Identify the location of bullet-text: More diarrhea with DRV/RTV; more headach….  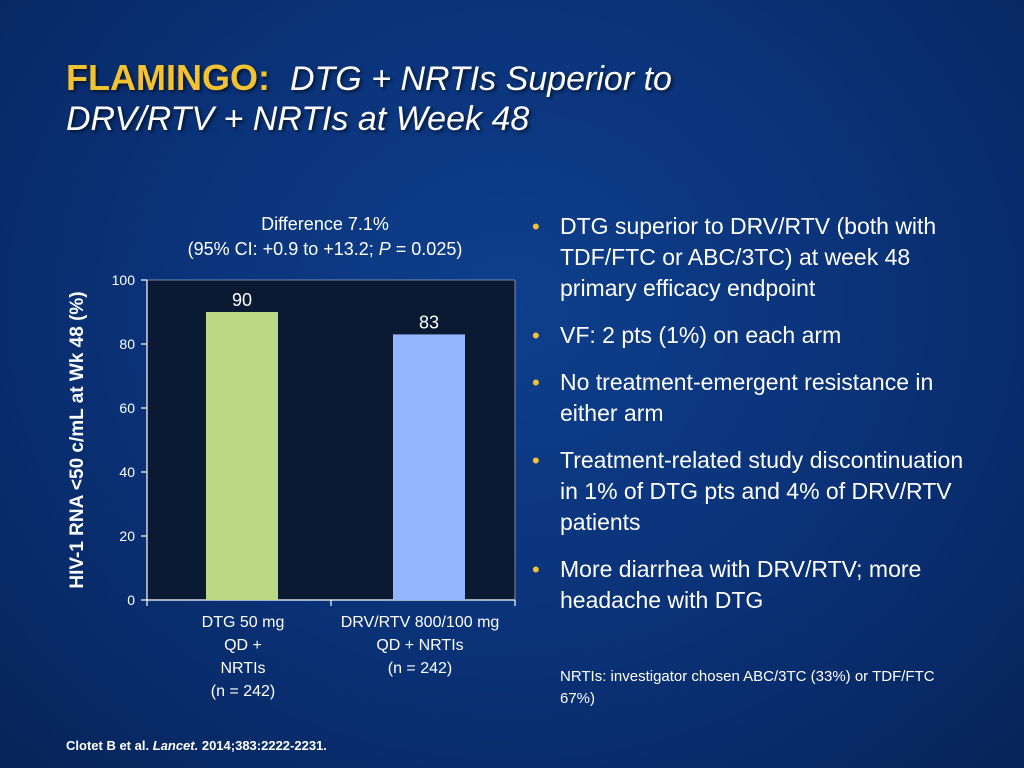
(741, 584).